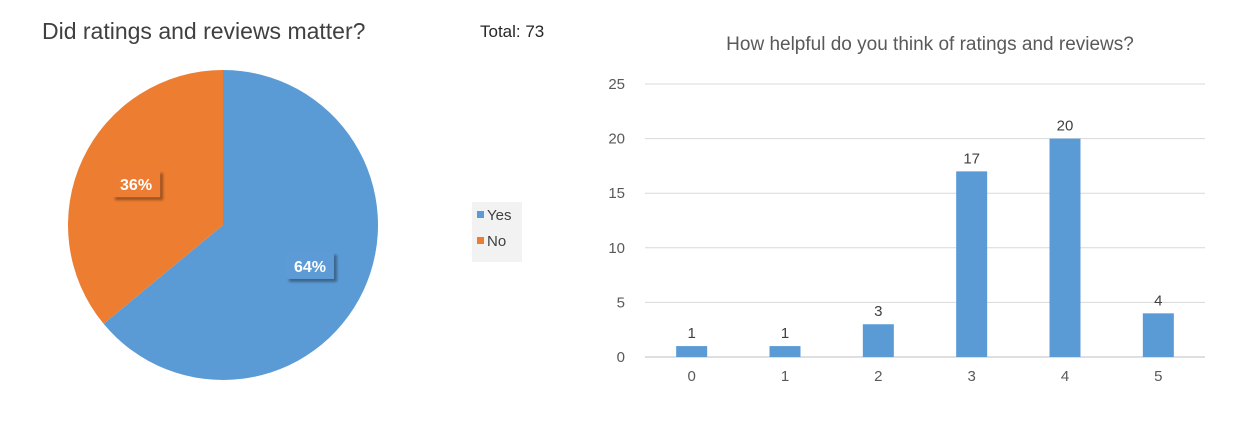 The height and width of the screenshot is (430, 1252). Describe the element at coordinates (512, 31) in the screenshot. I see `total-count: Total: 73` at that location.